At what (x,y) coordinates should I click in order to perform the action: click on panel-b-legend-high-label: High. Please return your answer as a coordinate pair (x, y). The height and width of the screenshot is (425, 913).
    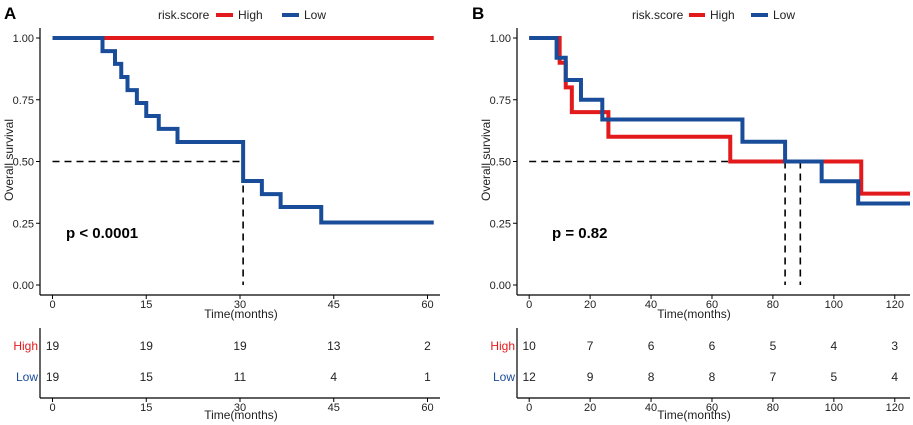
    Looking at the image, I should click on (722, 15).